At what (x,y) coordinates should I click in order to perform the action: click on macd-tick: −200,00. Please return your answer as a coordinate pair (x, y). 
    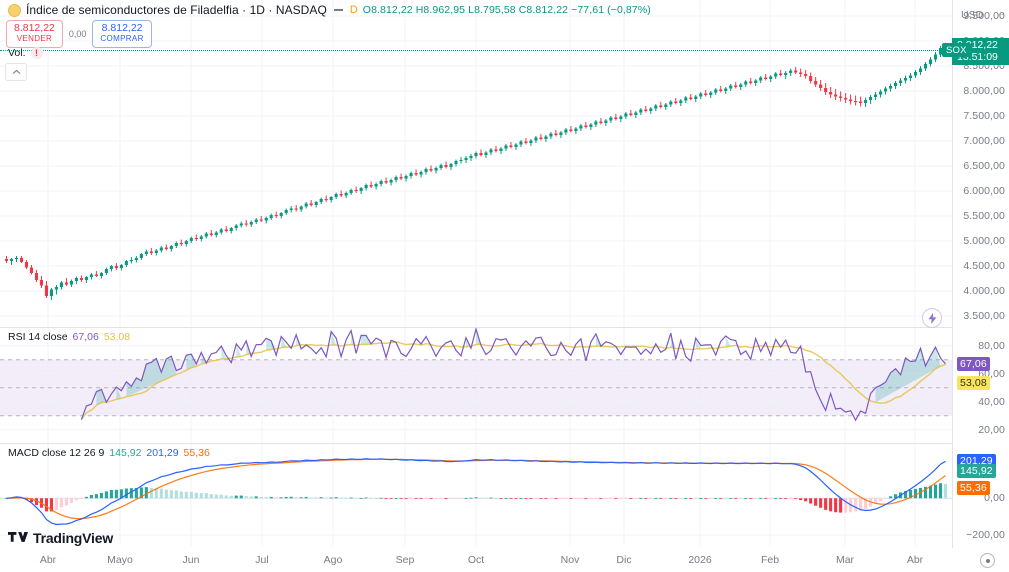
    Looking at the image, I should click on (985, 534).